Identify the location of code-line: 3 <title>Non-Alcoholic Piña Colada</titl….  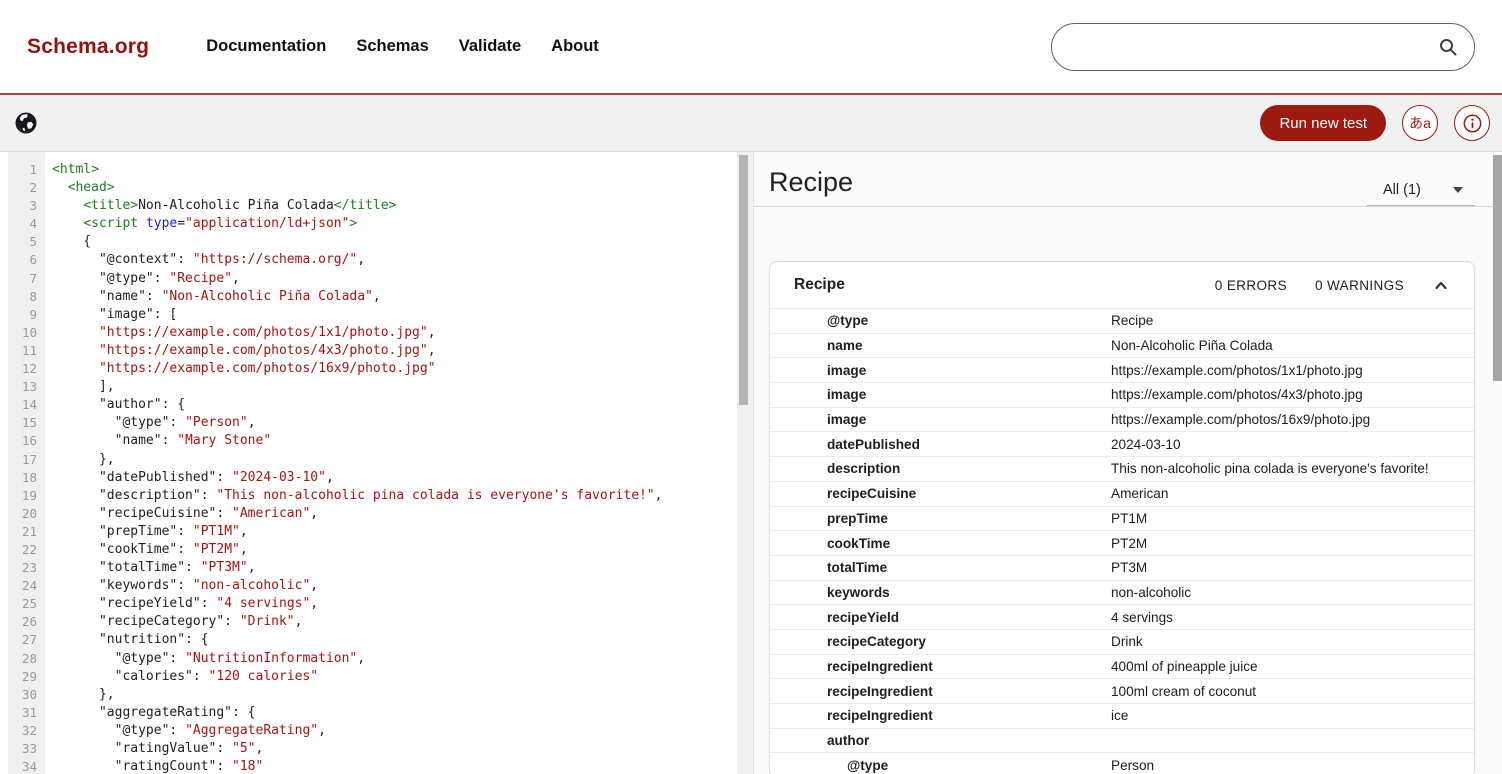
(368, 206).